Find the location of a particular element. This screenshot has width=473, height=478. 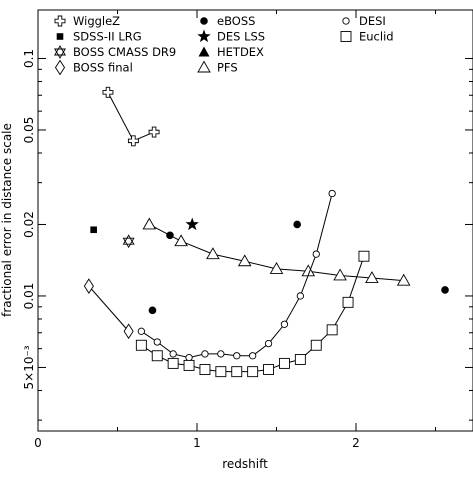

series-euclid is located at coordinates (252, 314).